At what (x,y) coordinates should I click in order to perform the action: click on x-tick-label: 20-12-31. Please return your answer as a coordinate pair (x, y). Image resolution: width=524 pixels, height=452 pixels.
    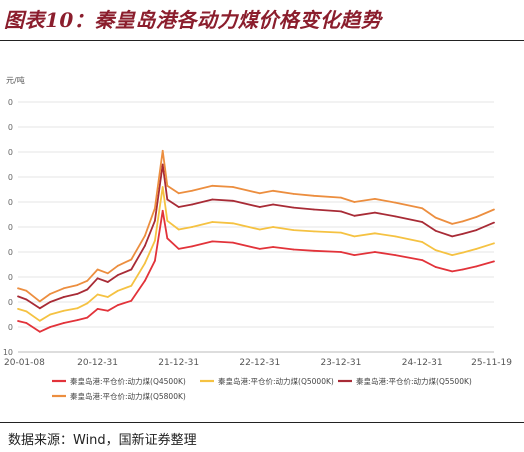
    Looking at the image, I should click on (97, 363).